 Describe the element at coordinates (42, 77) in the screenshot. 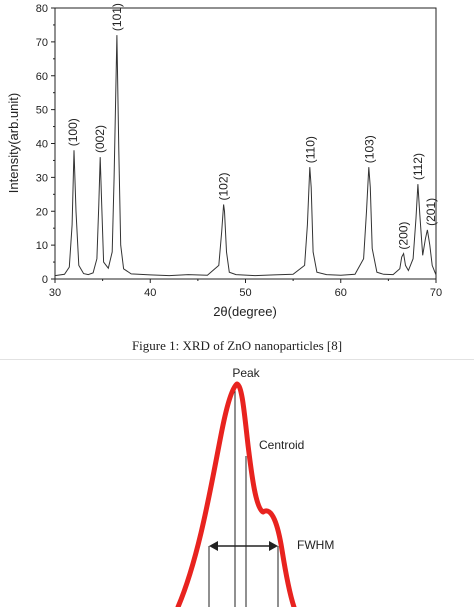

I see `y-tick-label: 60` at that location.